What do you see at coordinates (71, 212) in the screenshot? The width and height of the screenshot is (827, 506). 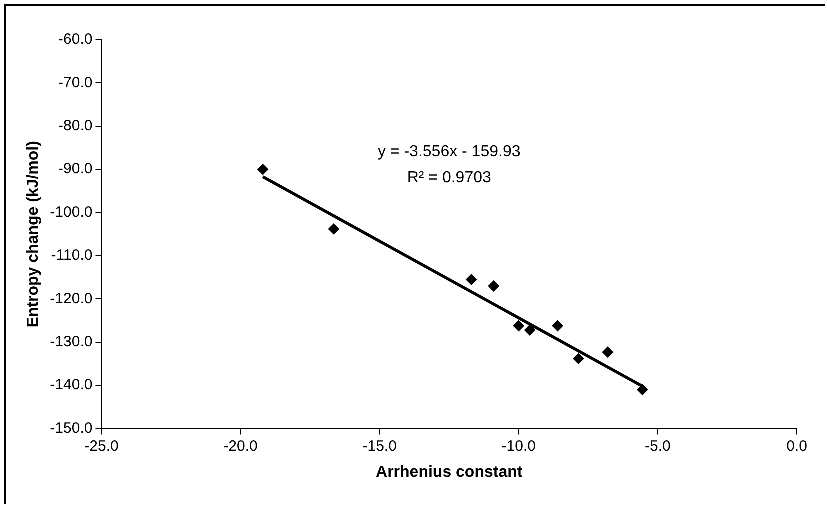 I see `y-tick-label: -100.0` at bounding box center [71, 212].